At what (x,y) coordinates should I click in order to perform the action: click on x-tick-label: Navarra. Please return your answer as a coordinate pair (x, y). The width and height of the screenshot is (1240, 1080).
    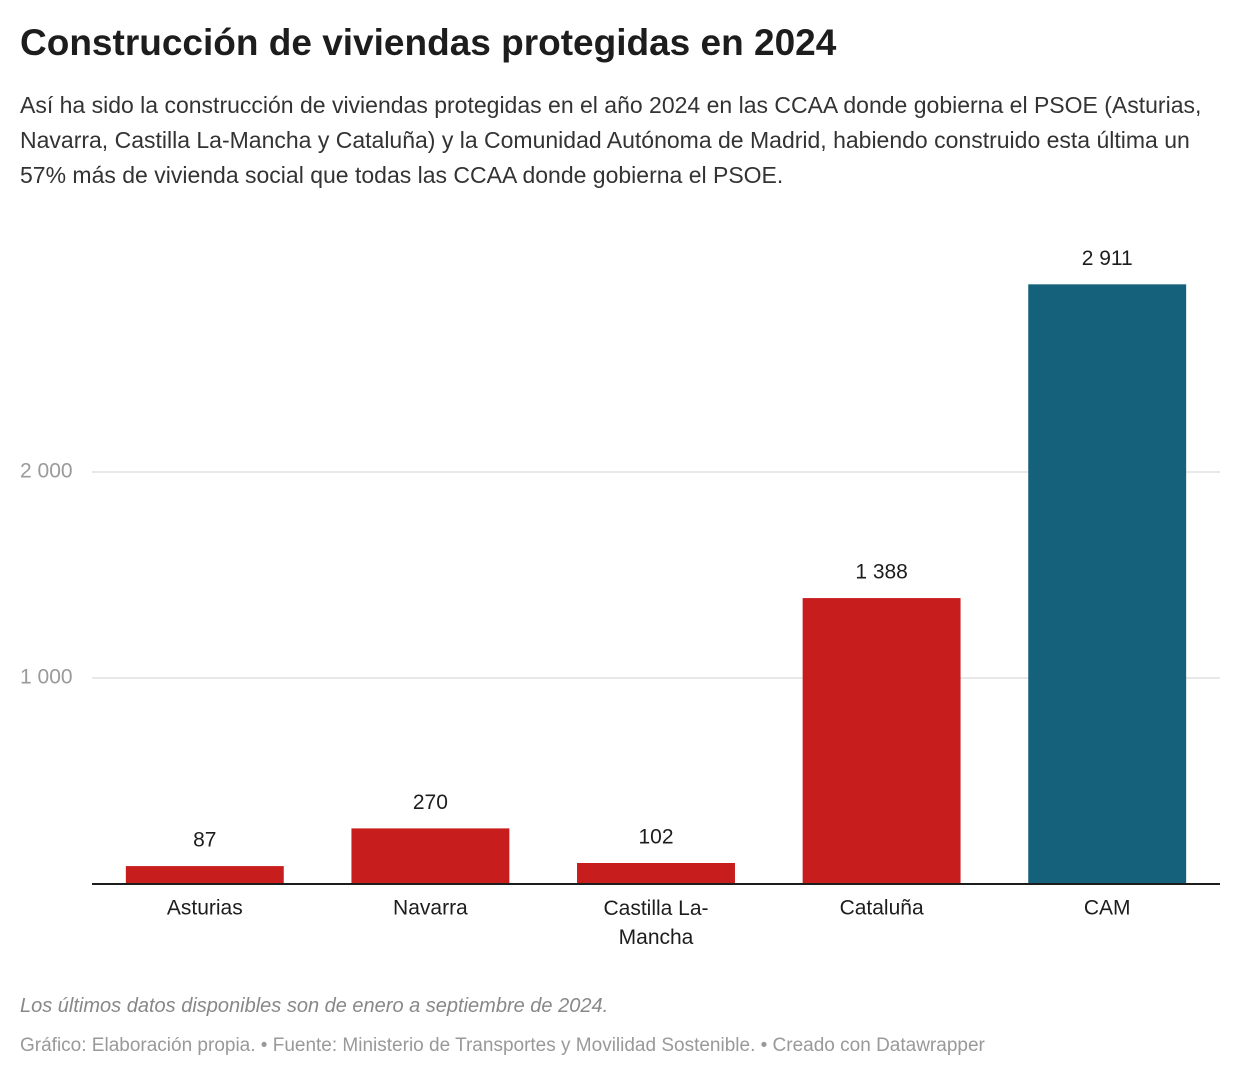
    Looking at the image, I should click on (430, 908).